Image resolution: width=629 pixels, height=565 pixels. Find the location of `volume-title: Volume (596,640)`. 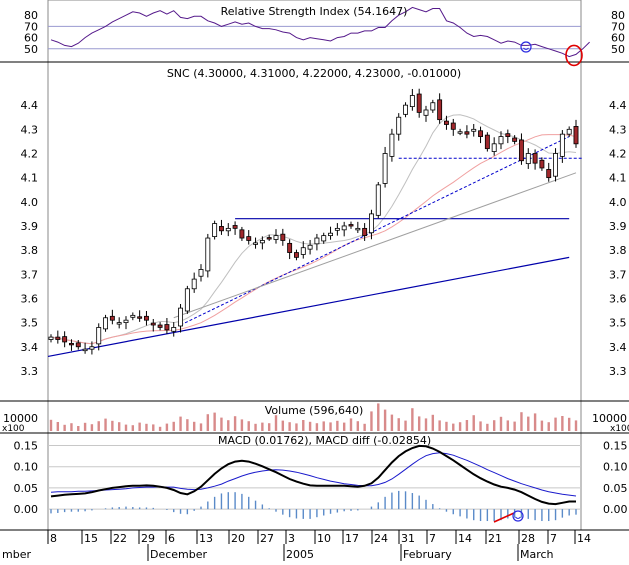

volume-title: Volume (596,640) is located at coordinates (314, 410).